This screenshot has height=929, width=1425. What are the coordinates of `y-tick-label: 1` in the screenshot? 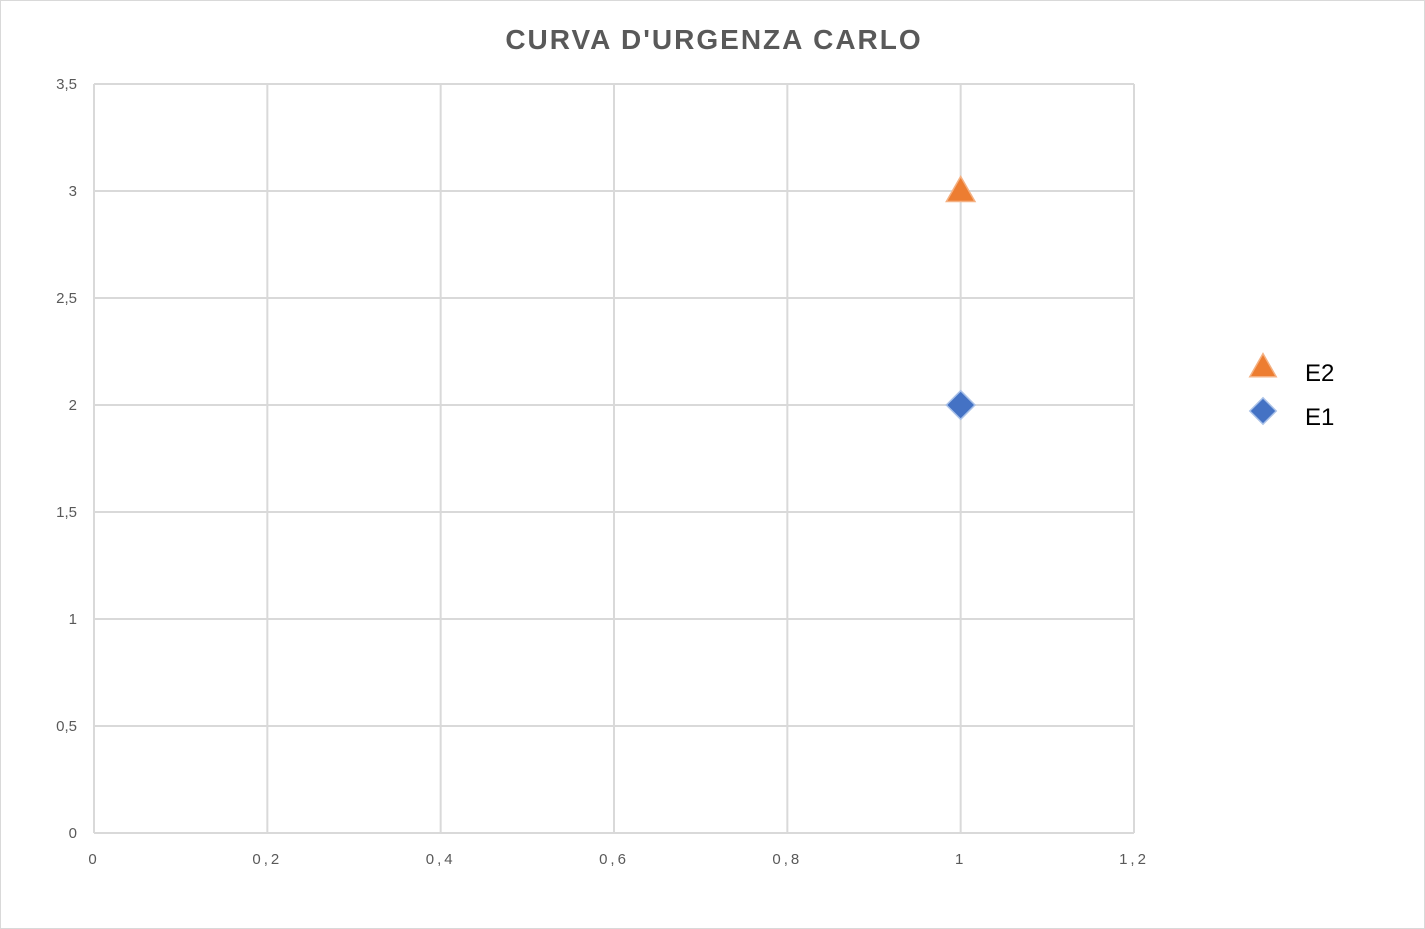 It's located at (73, 619).